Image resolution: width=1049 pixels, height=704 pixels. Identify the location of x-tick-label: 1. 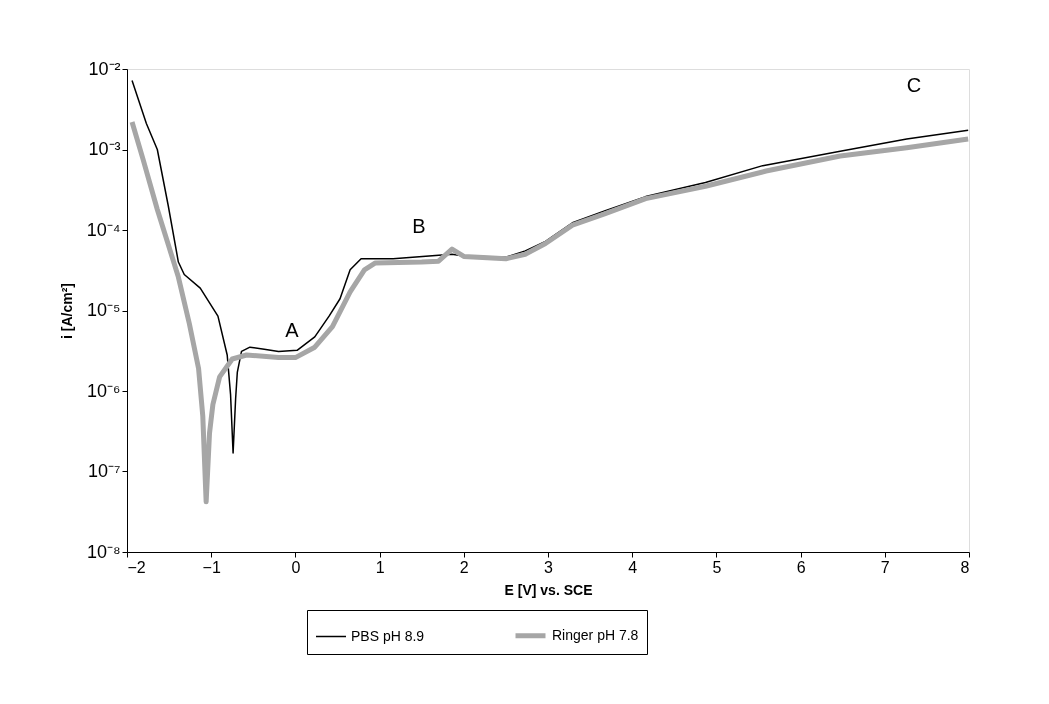
(380, 567).